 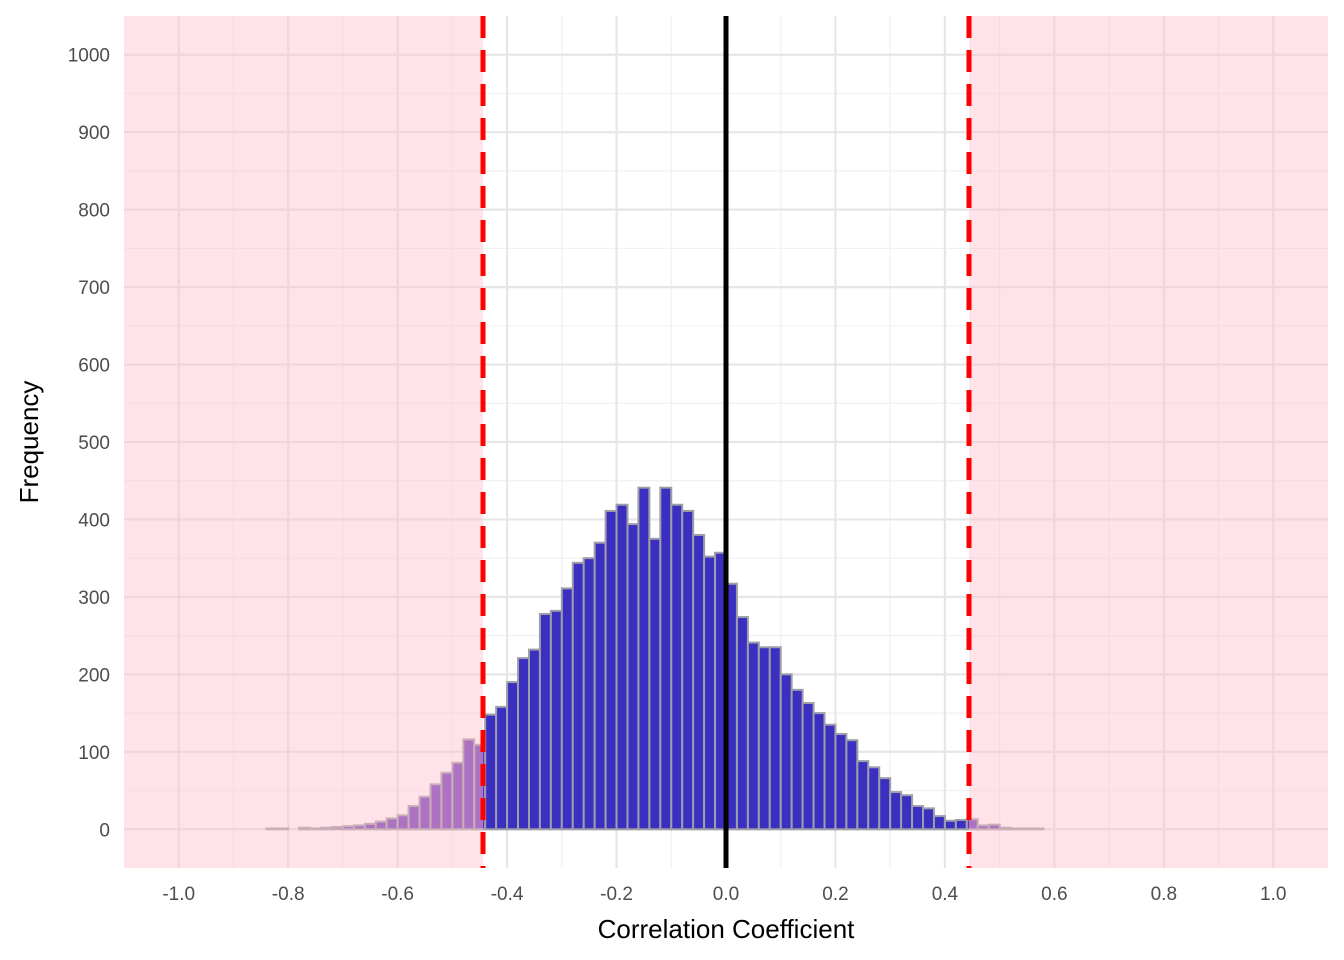 What do you see at coordinates (94, 753) in the screenshot?
I see `y-tick-label: 100` at bounding box center [94, 753].